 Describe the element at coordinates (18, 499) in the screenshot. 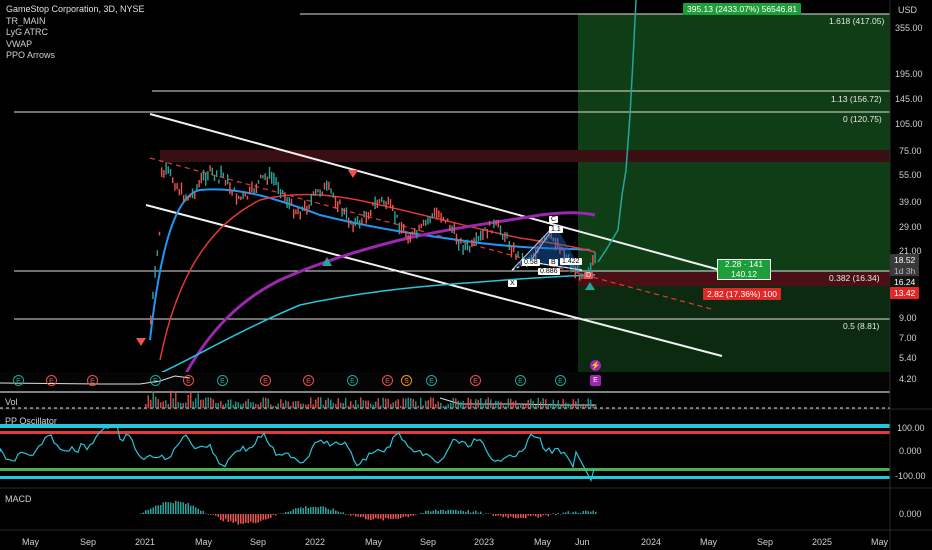

I see `macd-panel-label: MACD` at that location.